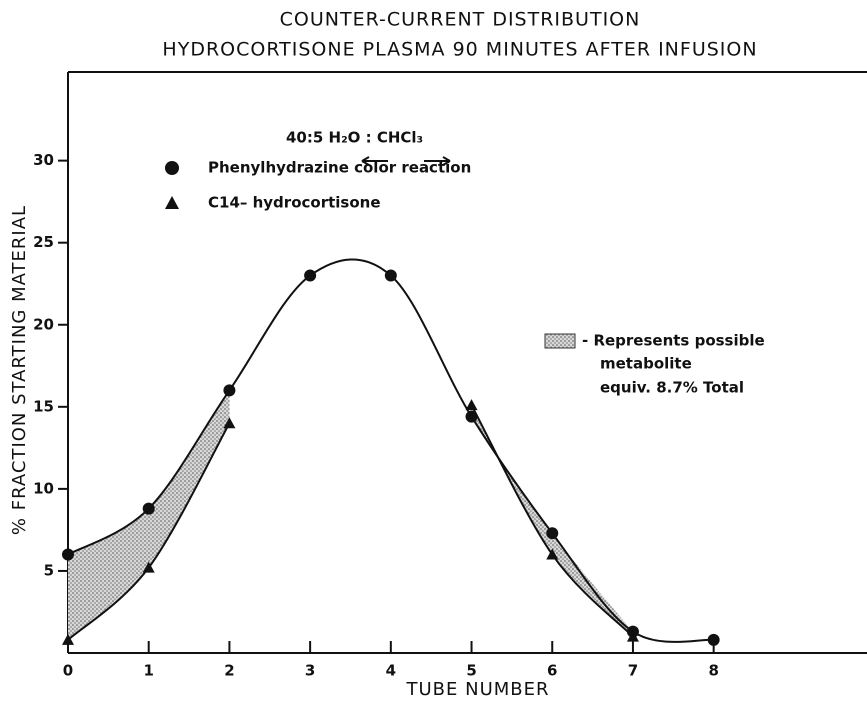 Image resolution: width=867 pixels, height=702 pixels. Describe the element at coordinates (471, 671) in the screenshot. I see `x-tick-label: 5` at that location.